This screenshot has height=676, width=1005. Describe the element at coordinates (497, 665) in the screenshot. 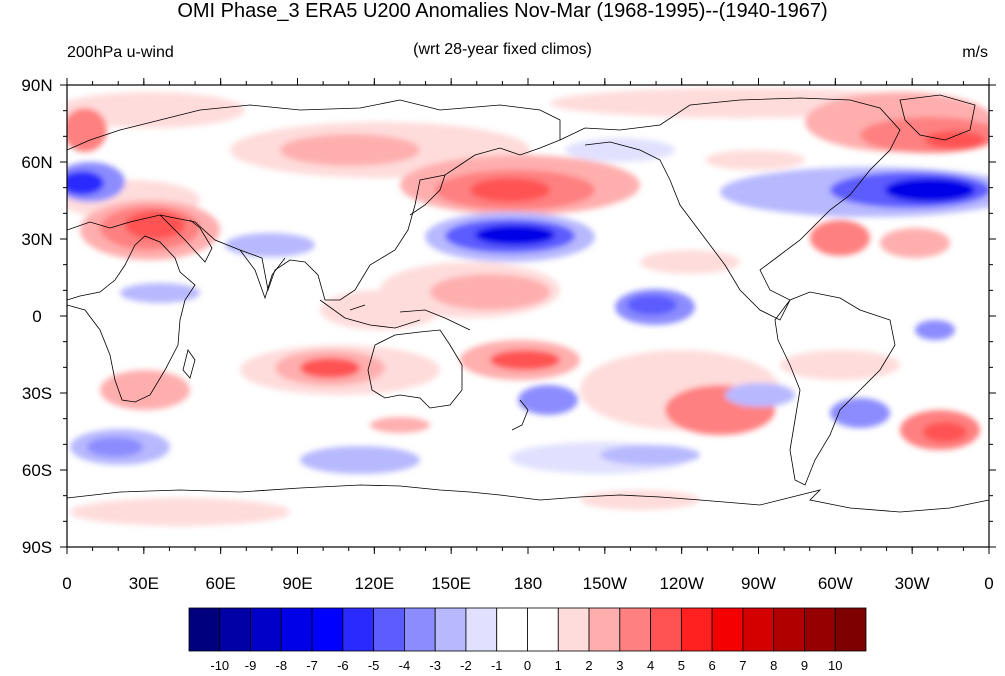

I see `colorbar-label: -1` at that location.